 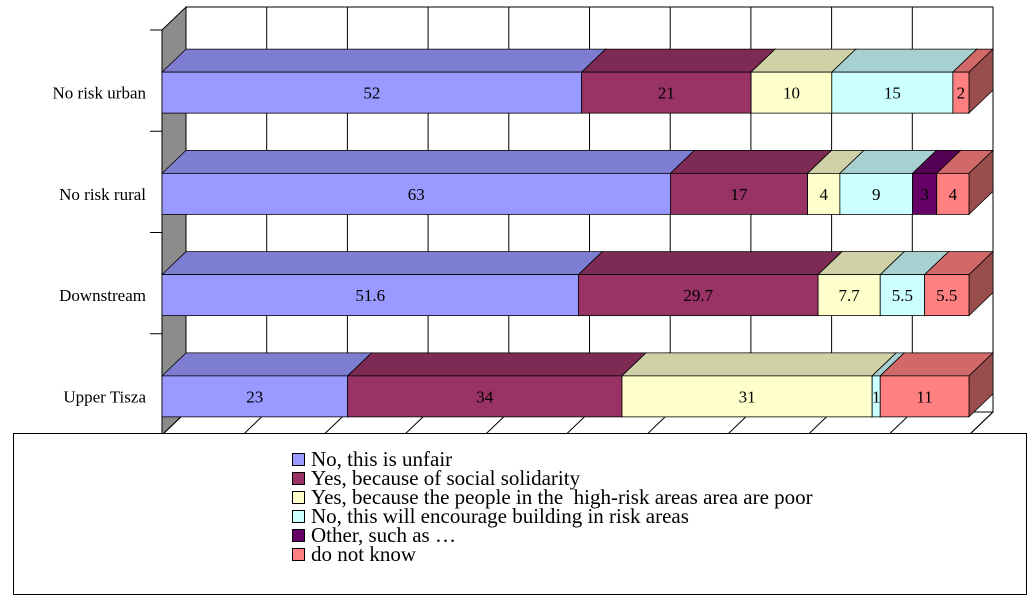 I want to click on data-label: 2, so click(x=961, y=93).